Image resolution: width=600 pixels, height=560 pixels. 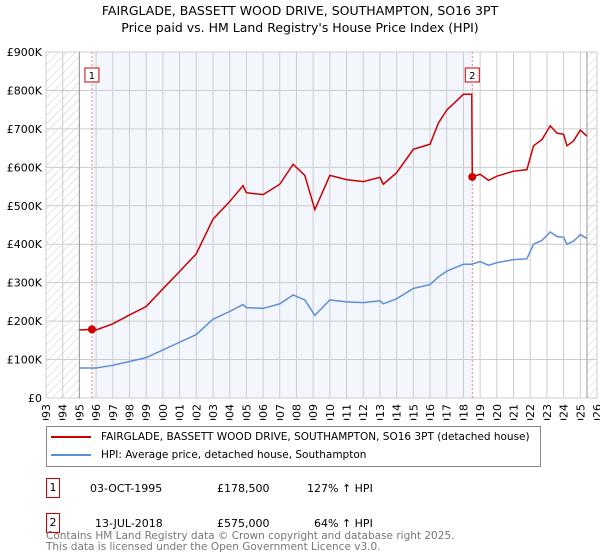 I want to click on x-tick-label: 2016, so click(x=430, y=412).